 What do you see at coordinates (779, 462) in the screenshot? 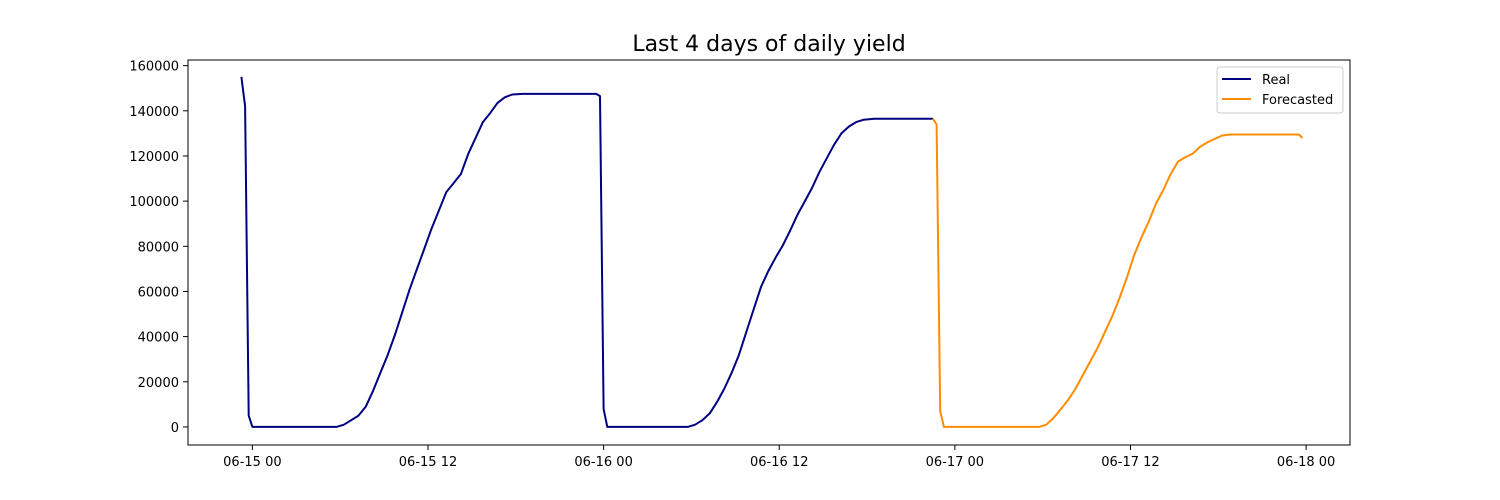
I see `x-tick-label: 06-16 12` at bounding box center [779, 462].